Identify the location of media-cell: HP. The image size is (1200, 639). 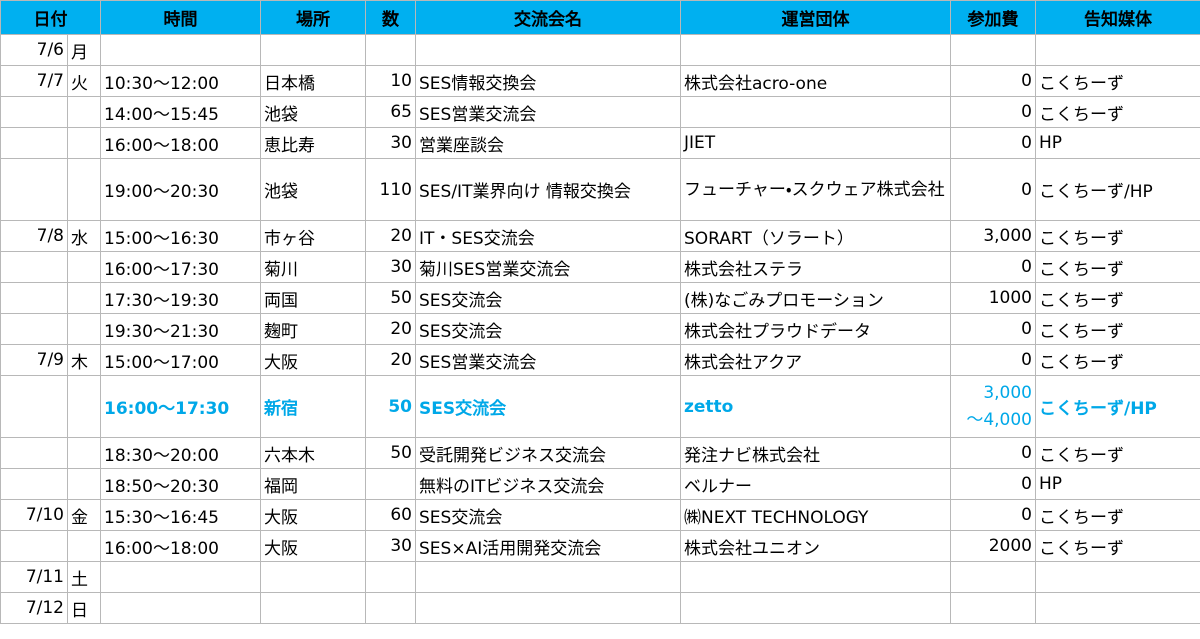
(1117, 143).